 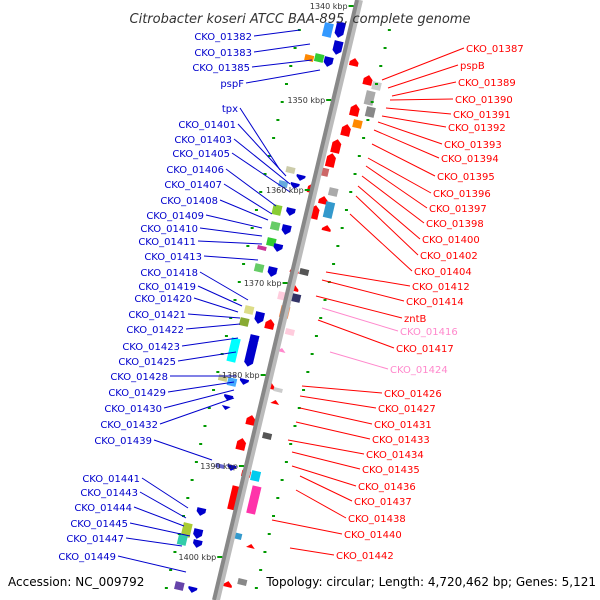 I want to click on gene-label-right: CKO_01404, so click(x=443, y=272).